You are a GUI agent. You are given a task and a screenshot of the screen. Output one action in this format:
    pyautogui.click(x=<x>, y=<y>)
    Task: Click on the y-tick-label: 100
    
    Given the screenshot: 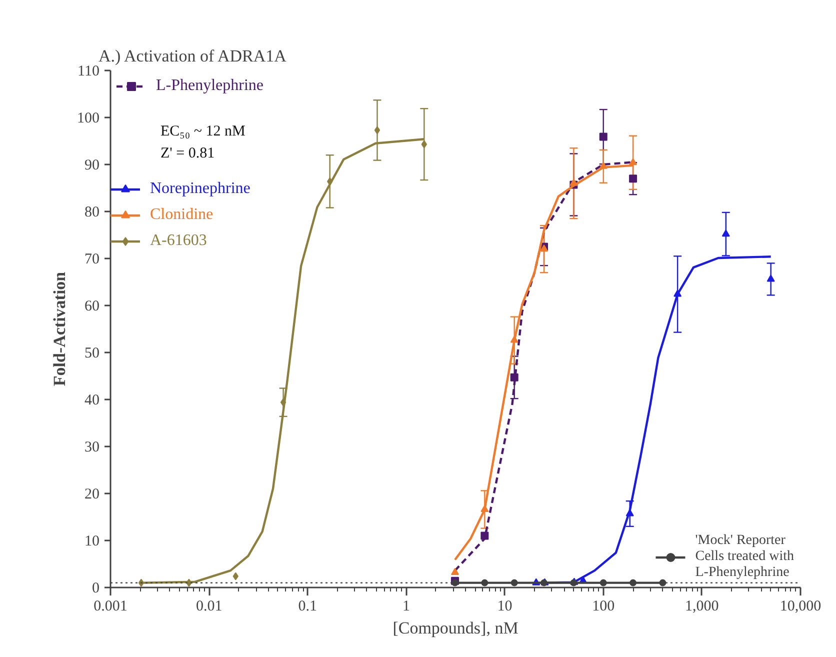 What is the action you would take?
    pyautogui.click(x=88, y=118)
    